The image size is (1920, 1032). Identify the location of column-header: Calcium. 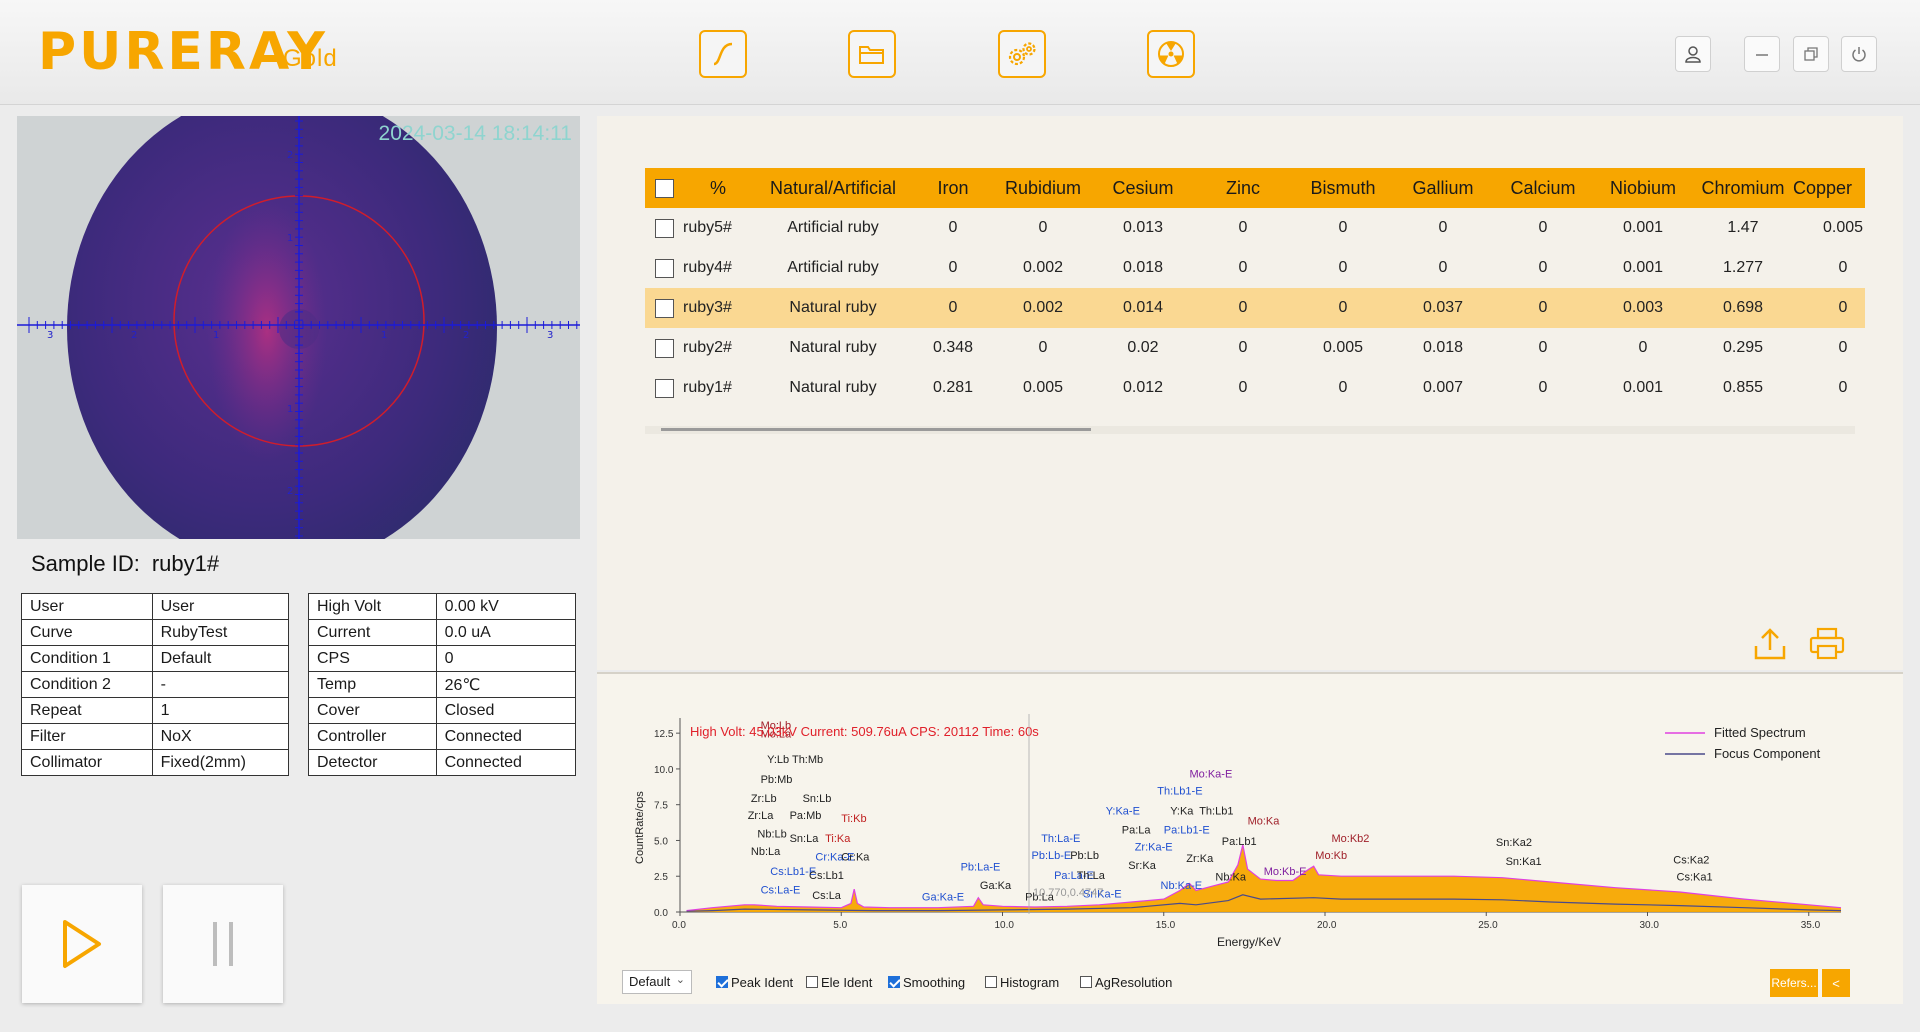
(1543, 188).